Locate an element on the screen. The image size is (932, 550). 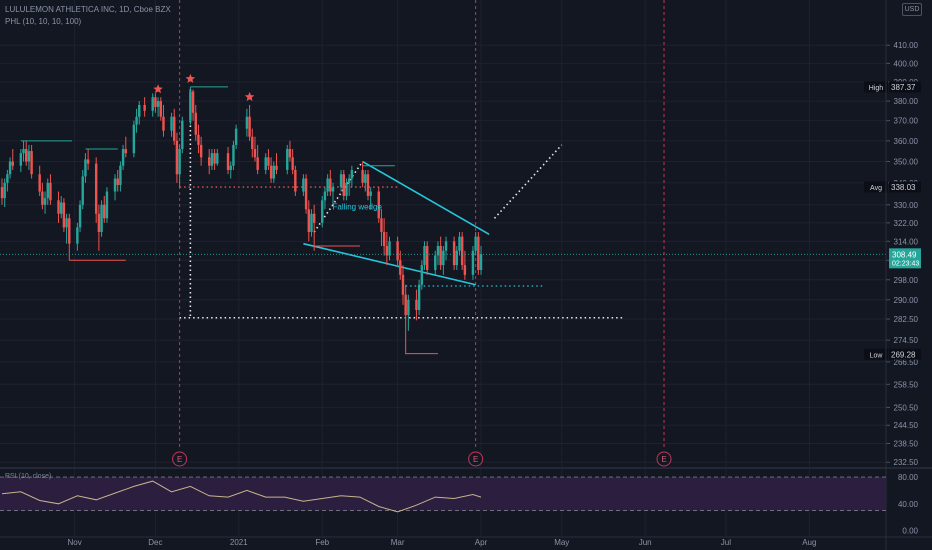
price-label-avg: Avg 338.03 is located at coordinates (892, 187).